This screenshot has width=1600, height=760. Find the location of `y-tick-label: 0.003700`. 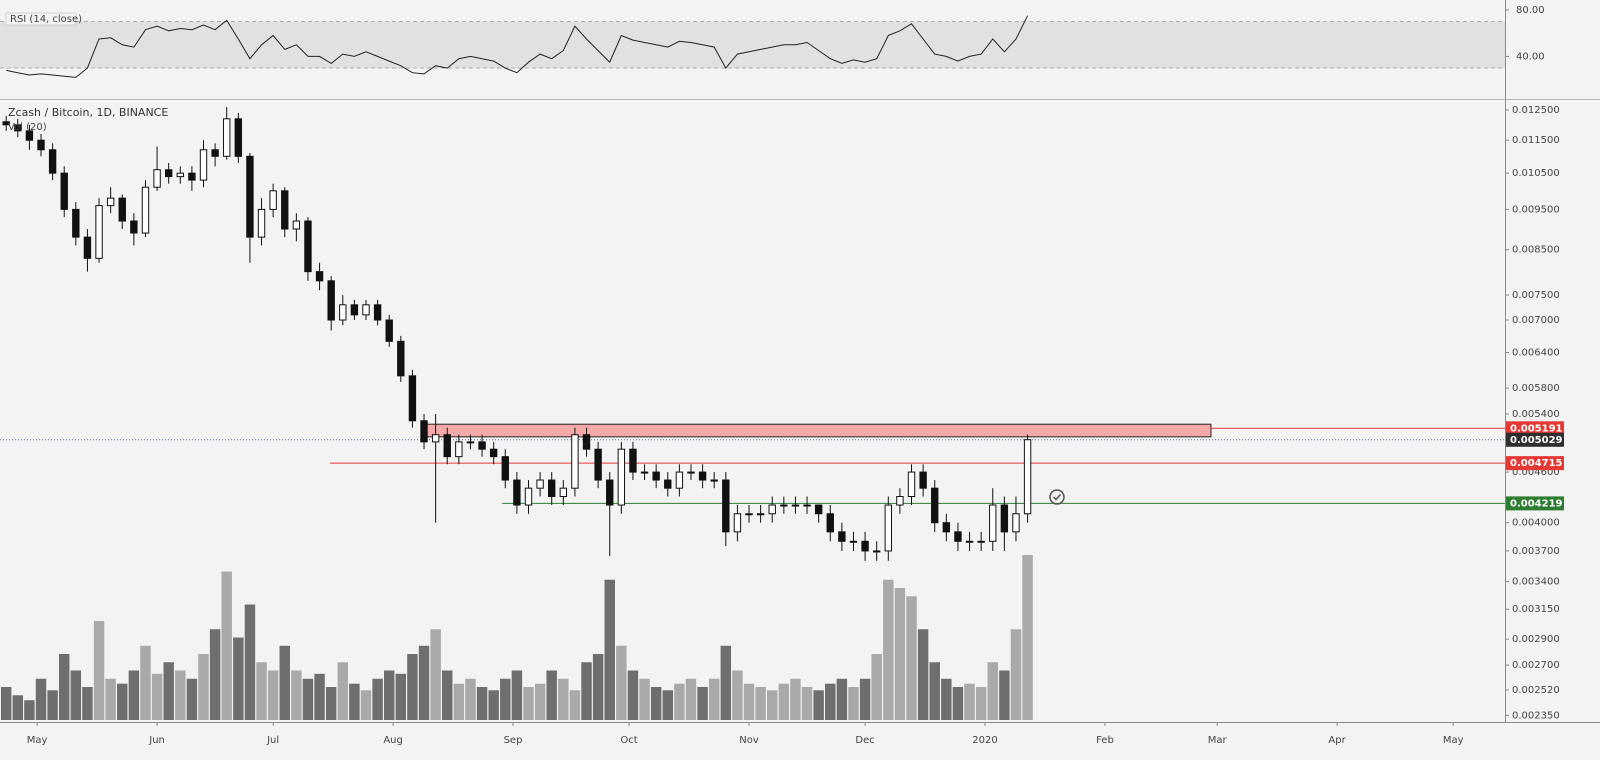

y-tick-label: 0.003700 is located at coordinates (1536, 551).